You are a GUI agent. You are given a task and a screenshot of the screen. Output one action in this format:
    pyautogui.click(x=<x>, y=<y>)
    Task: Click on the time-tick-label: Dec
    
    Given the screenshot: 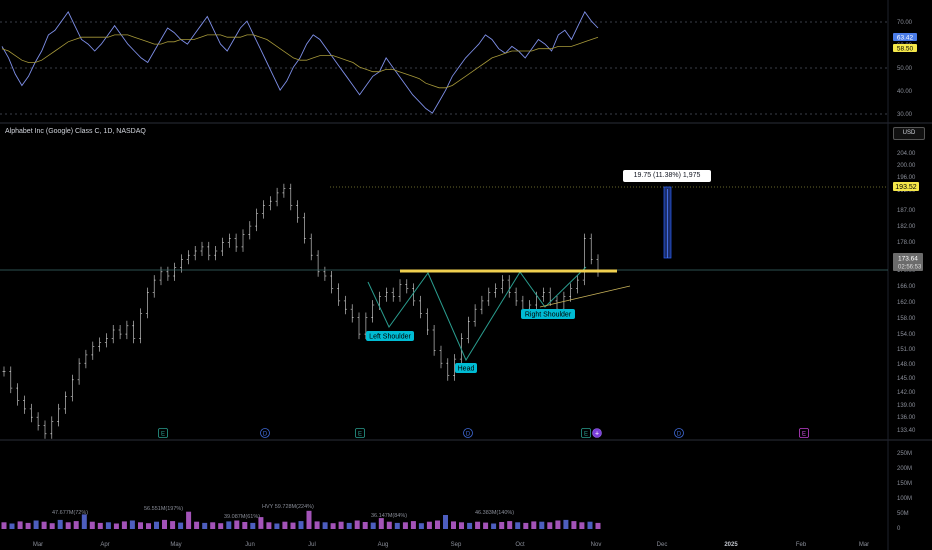 What is the action you would take?
    pyautogui.click(x=662, y=545)
    